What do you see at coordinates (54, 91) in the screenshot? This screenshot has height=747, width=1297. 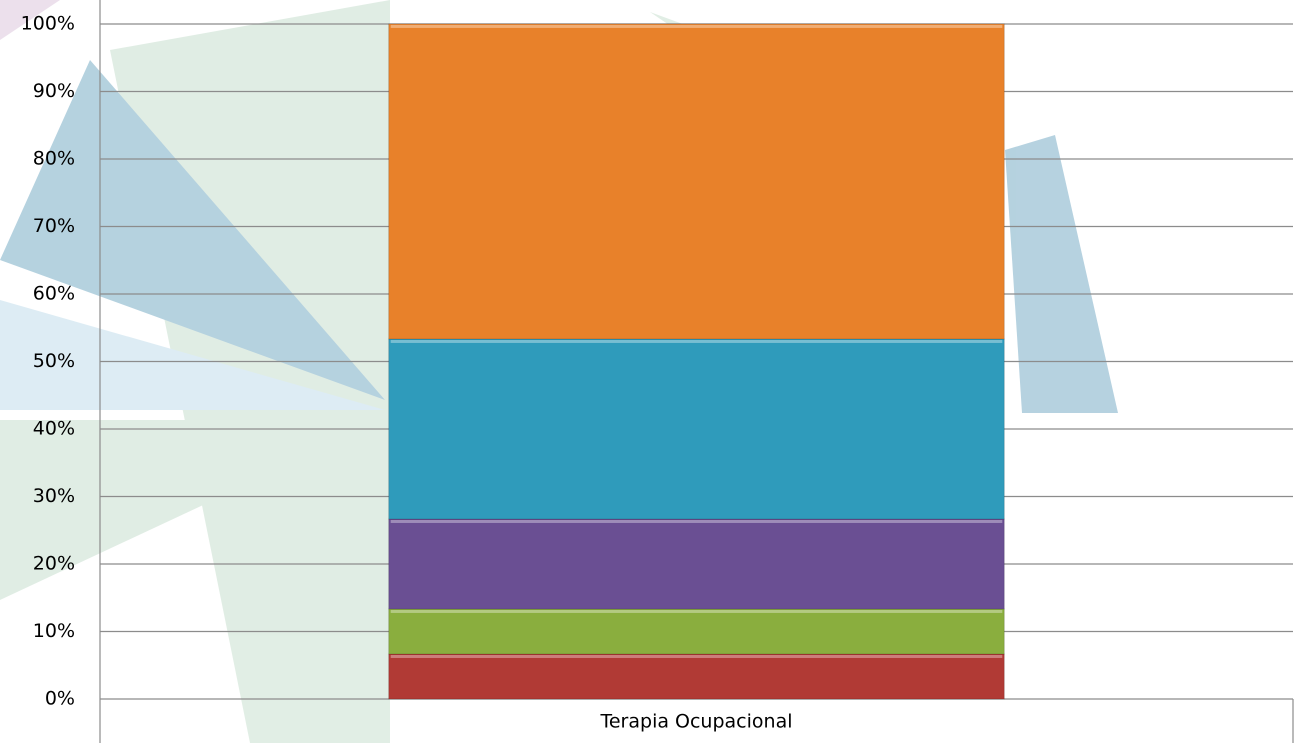 I see `y-tick-label: 90%` at bounding box center [54, 91].